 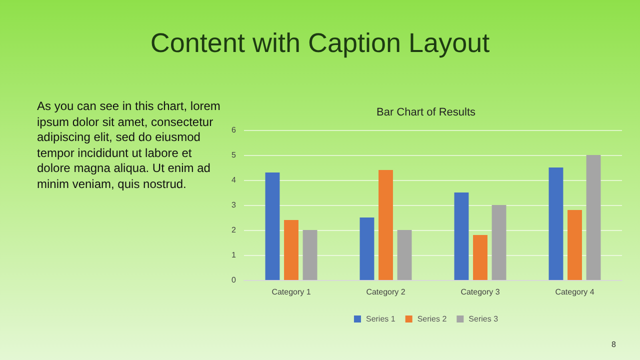 What do you see at coordinates (234, 130) in the screenshot?
I see `y-tick-label: 6` at bounding box center [234, 130].